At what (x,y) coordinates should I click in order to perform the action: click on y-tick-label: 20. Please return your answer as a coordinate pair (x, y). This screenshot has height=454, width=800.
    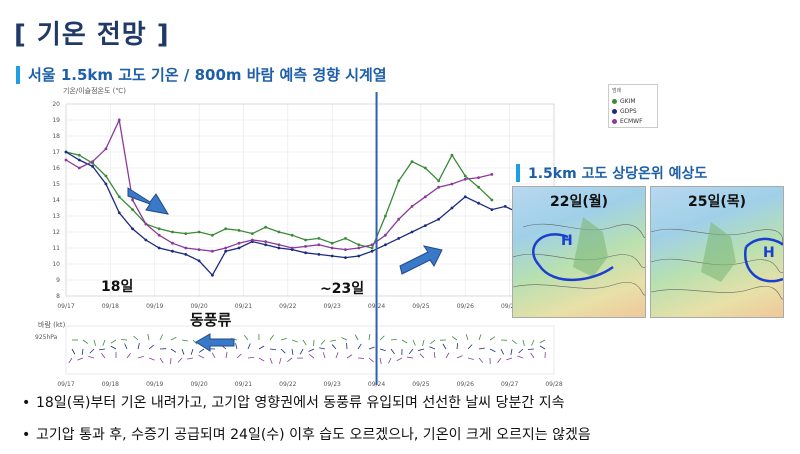
    Looking at the image, I should click on (56, 104).